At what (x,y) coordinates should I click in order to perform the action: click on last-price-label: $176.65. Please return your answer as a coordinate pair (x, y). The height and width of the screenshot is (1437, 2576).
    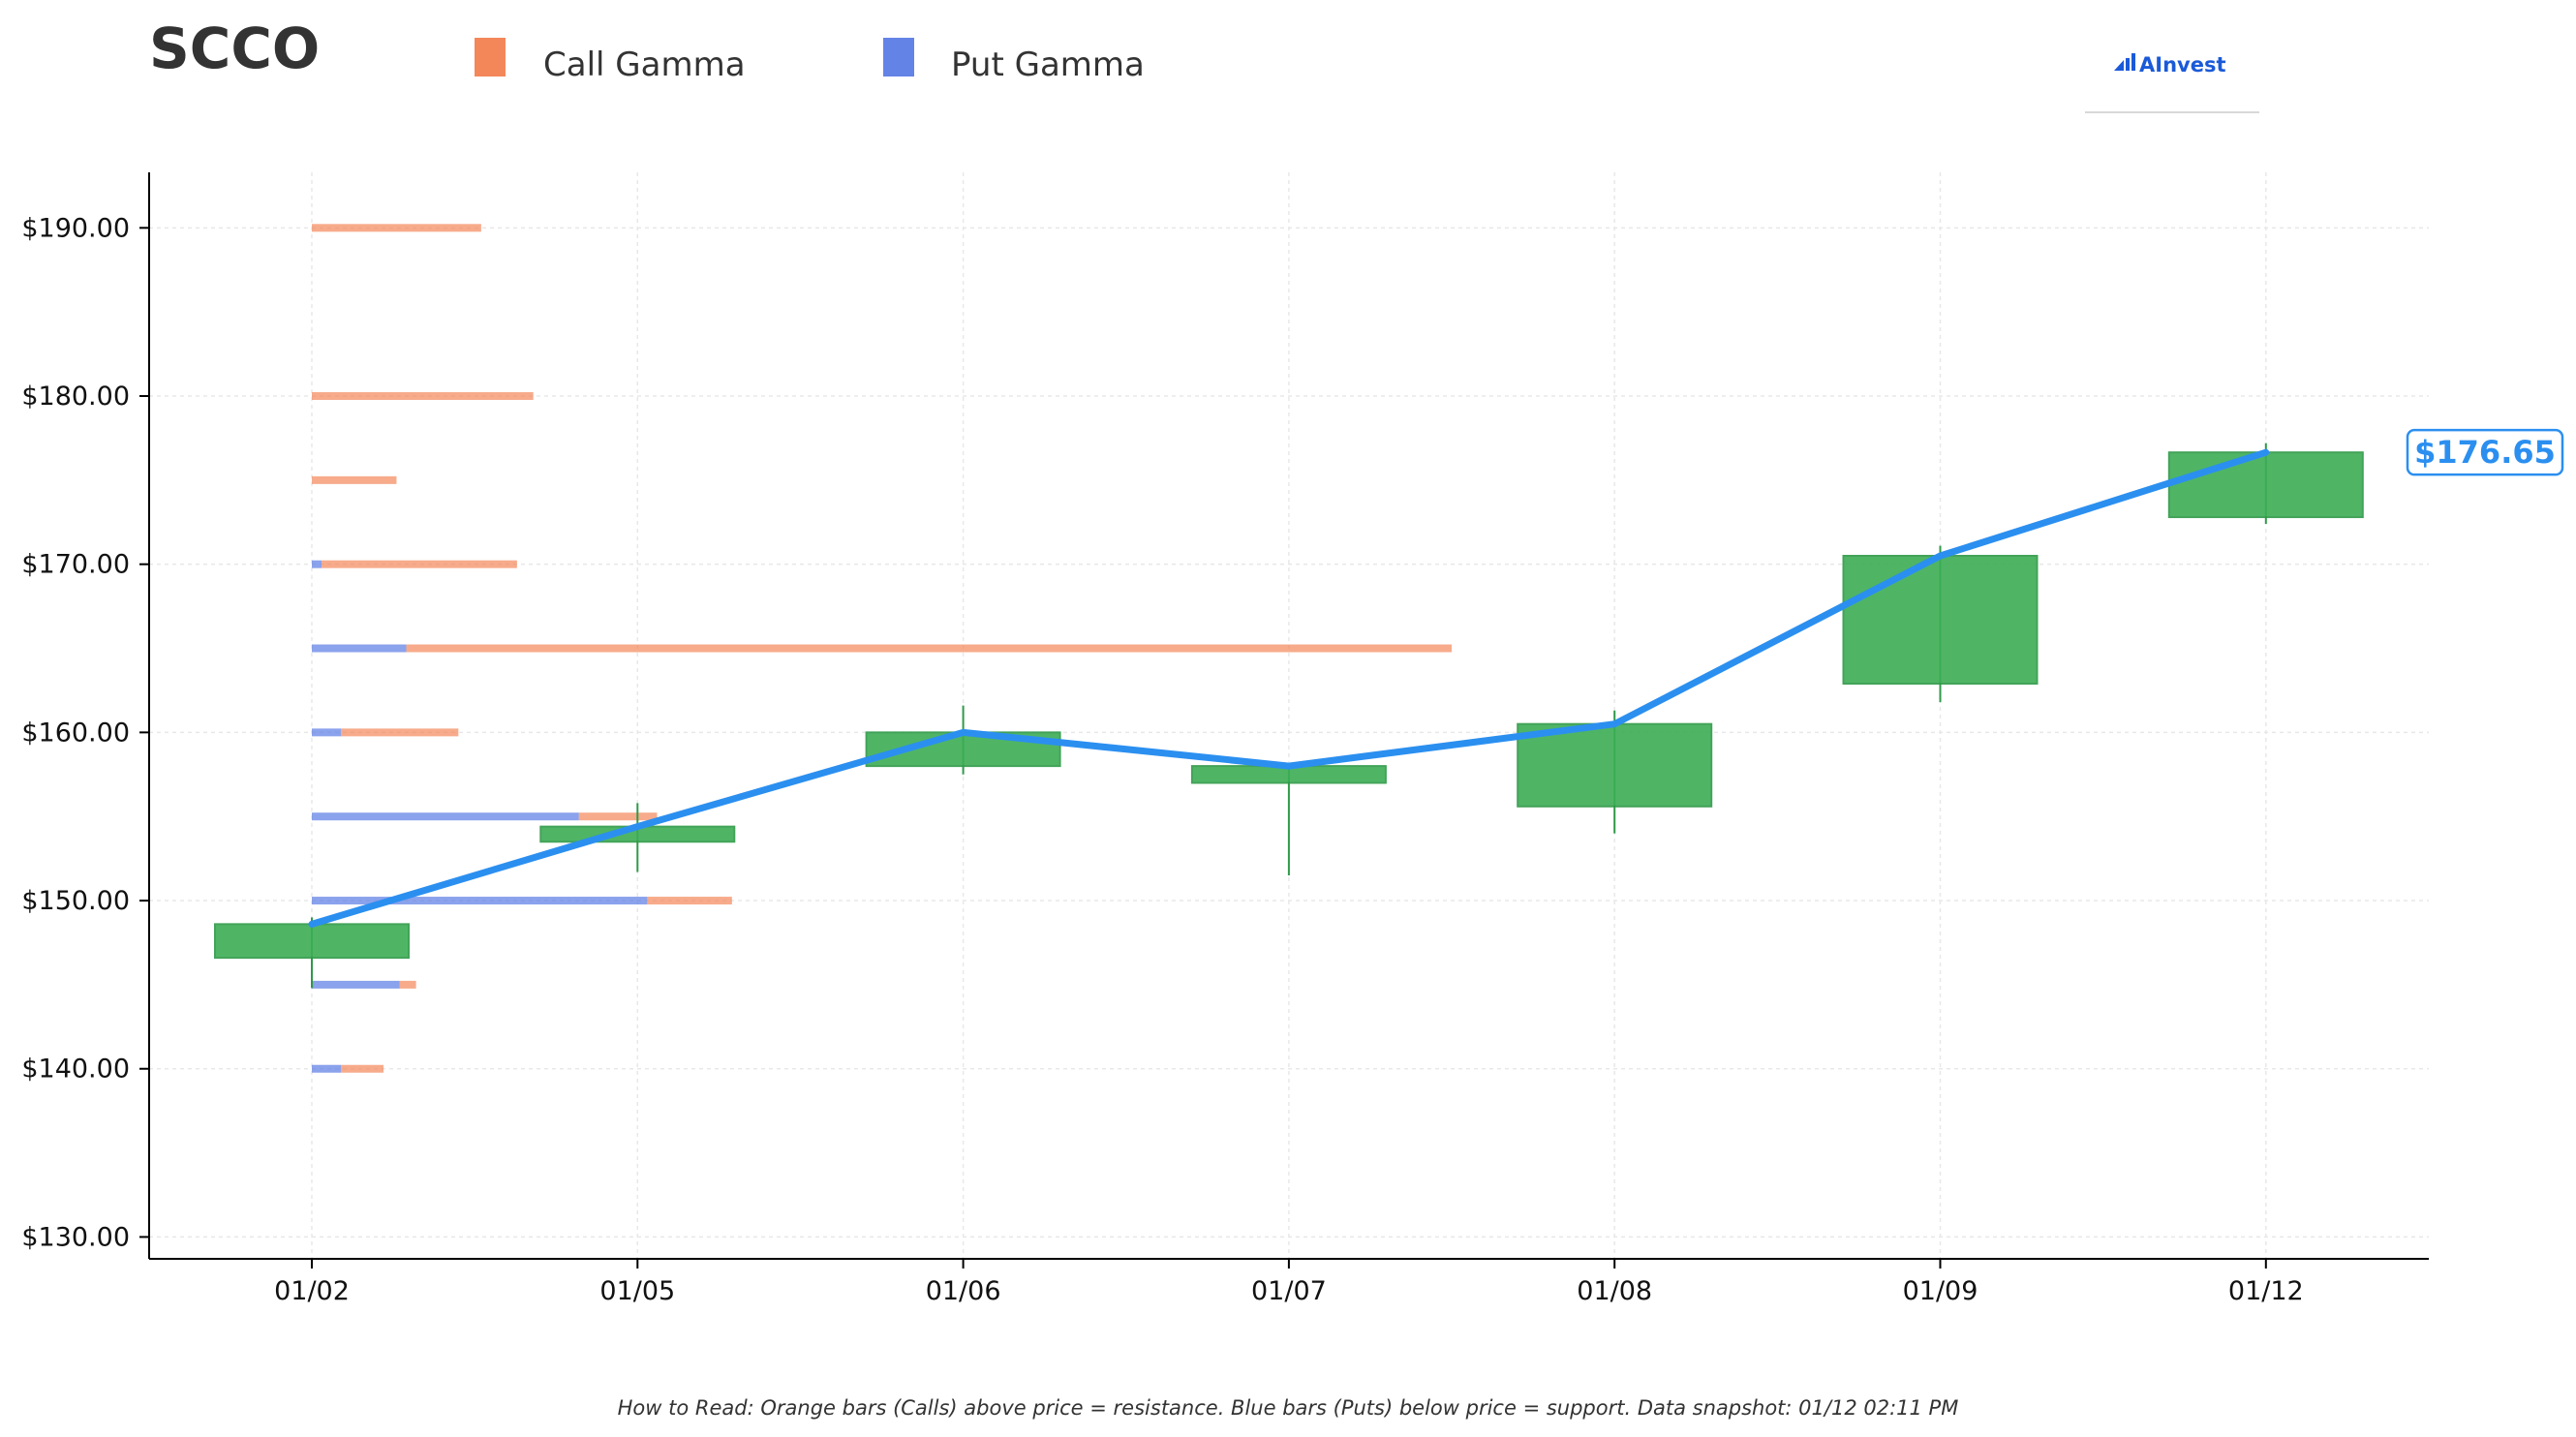
    Looking at the image, I should click on (2485, 453).